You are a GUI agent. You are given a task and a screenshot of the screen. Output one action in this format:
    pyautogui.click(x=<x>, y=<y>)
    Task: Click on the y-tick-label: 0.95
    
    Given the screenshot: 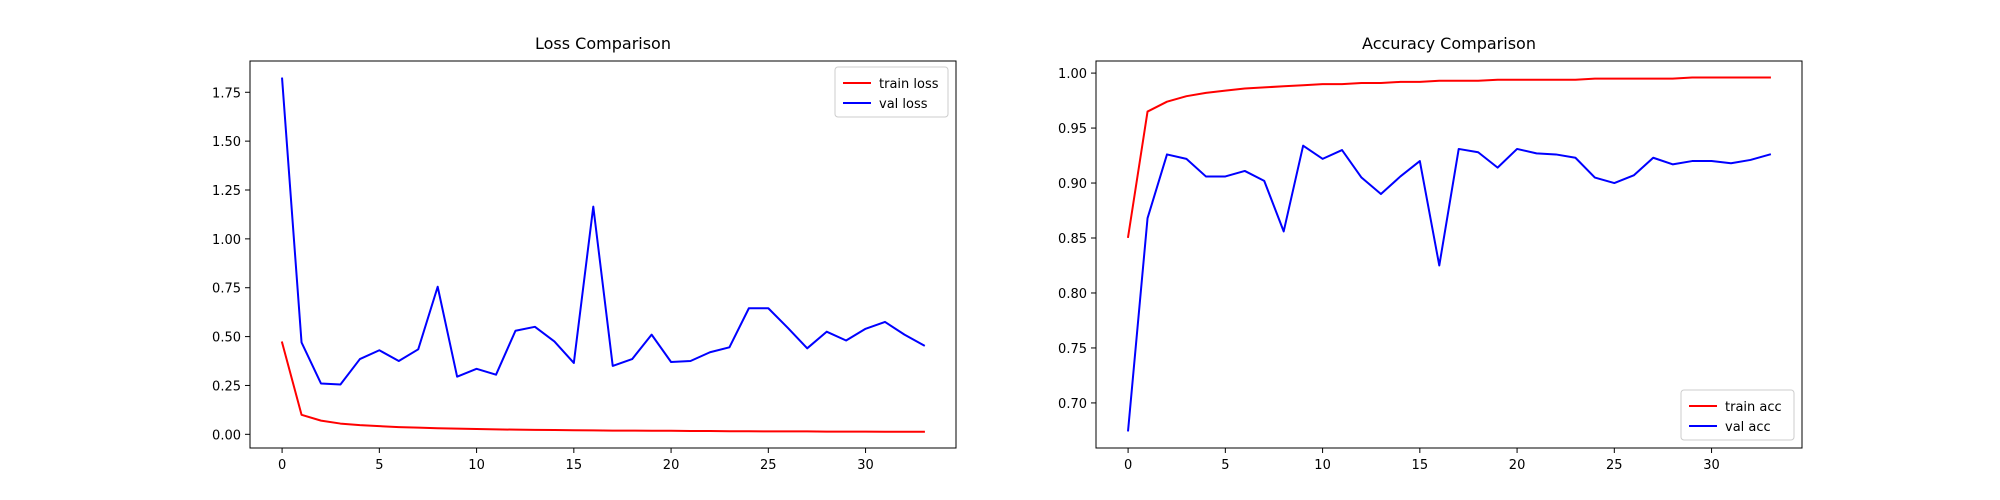 What is the action you would take?
    pyautogui.click(x=1072, y=129)
    